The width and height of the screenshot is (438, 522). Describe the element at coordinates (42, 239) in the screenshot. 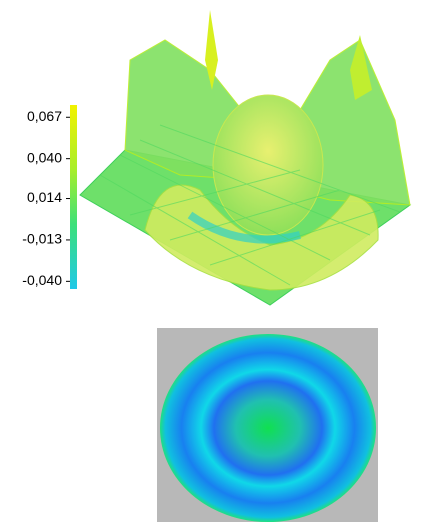

I see `tick-label: -0,013` at that location.